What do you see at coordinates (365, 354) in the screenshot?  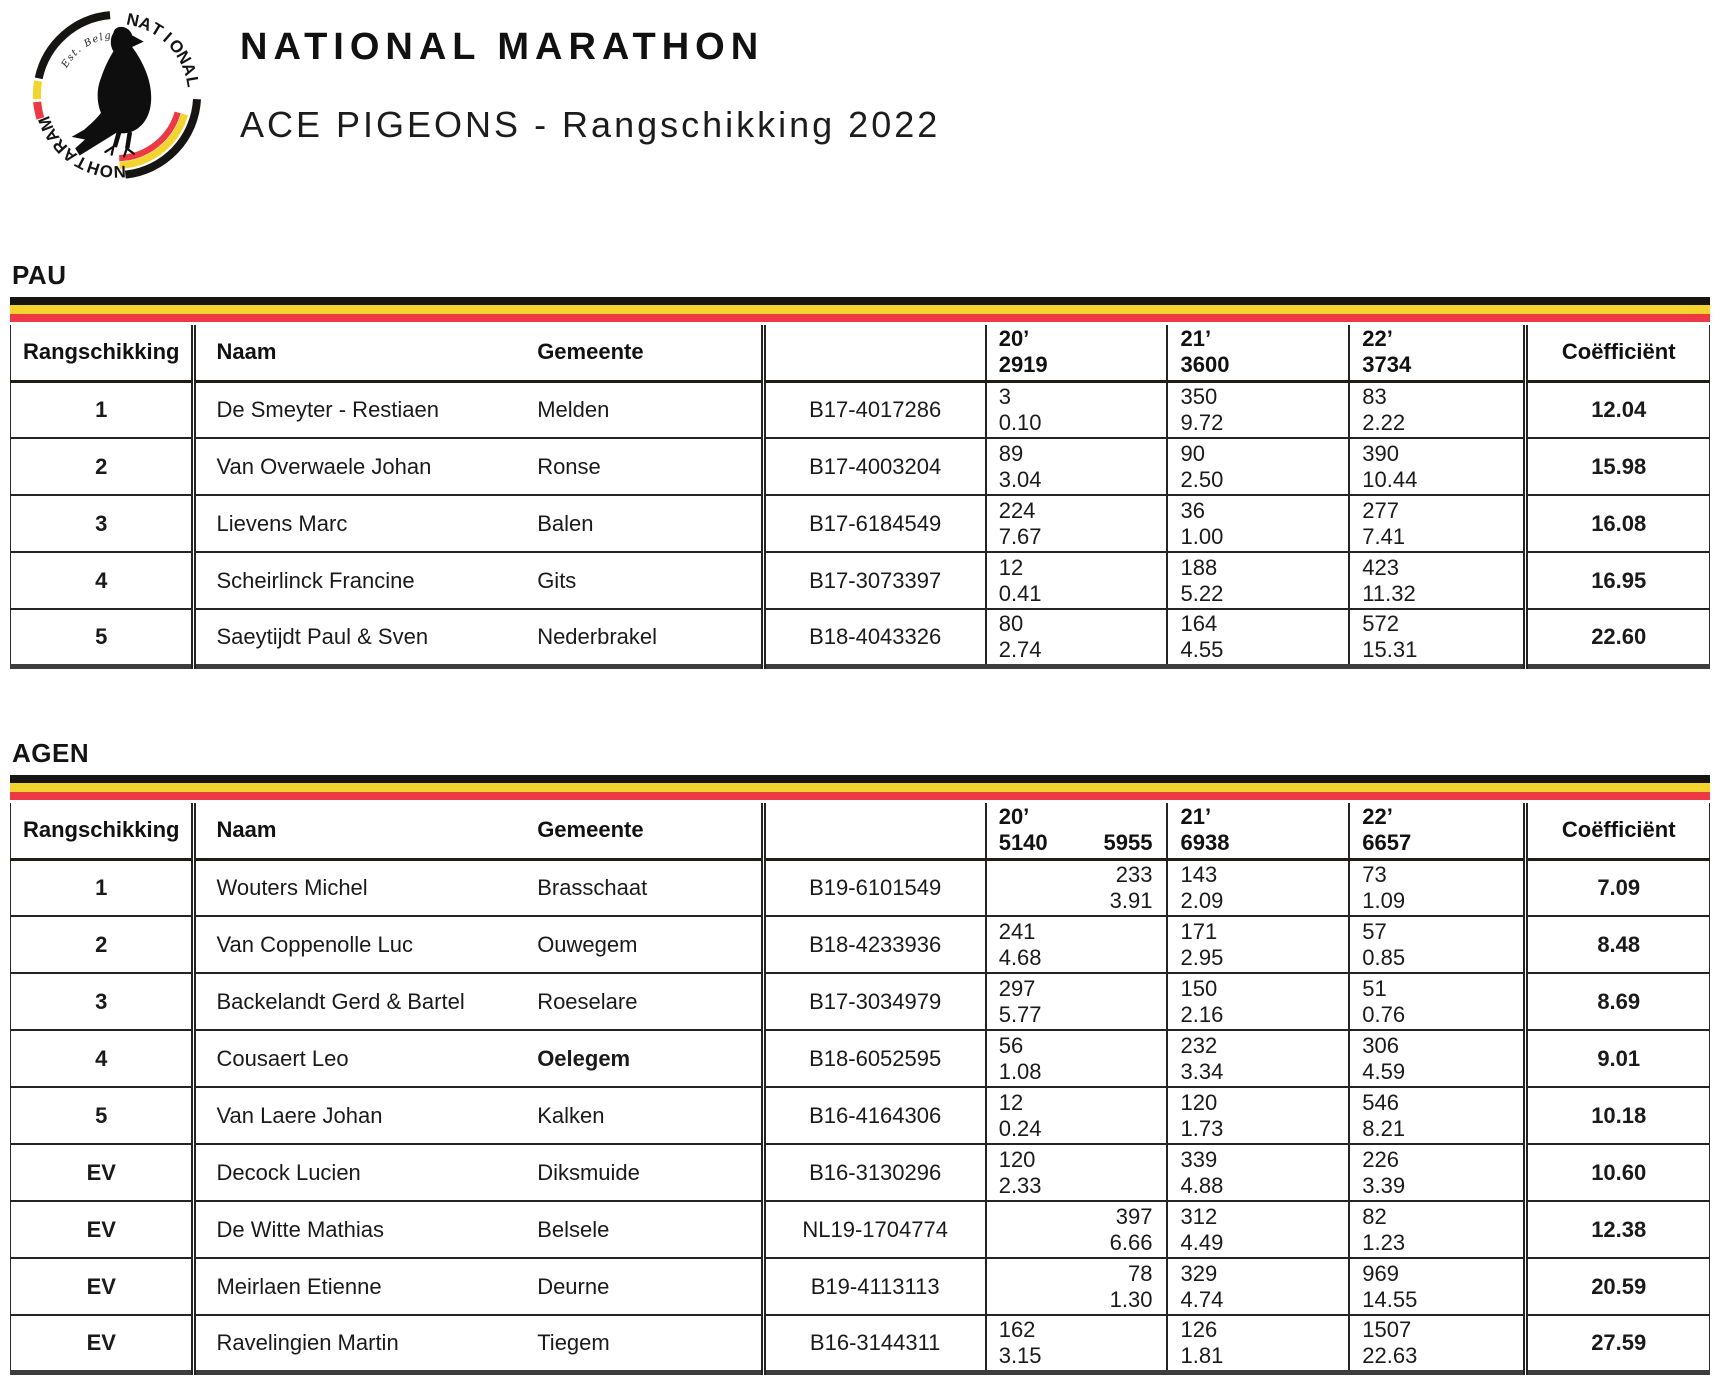 I see `col-header-name: Naam` at bounding box center [365, 354].